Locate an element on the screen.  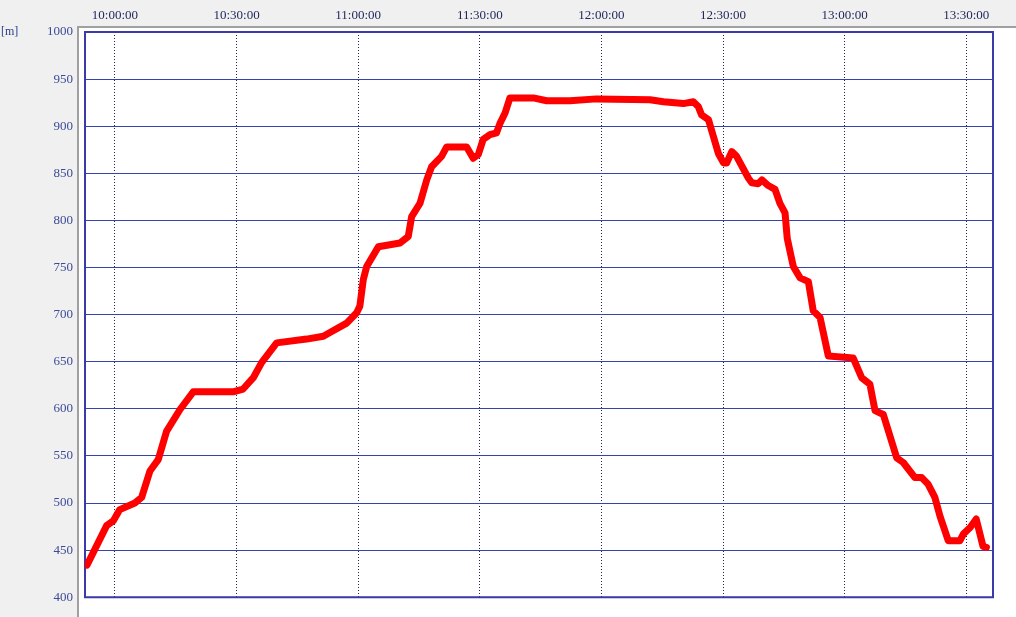
y-tick-label: 450 is located at coordinates (63, 549).